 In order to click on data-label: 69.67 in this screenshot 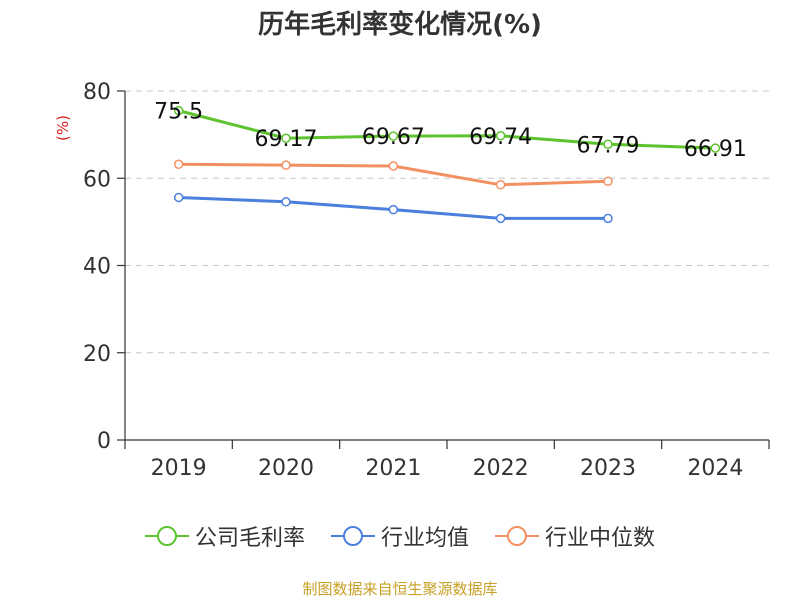, I will do `click(393, 137)`.